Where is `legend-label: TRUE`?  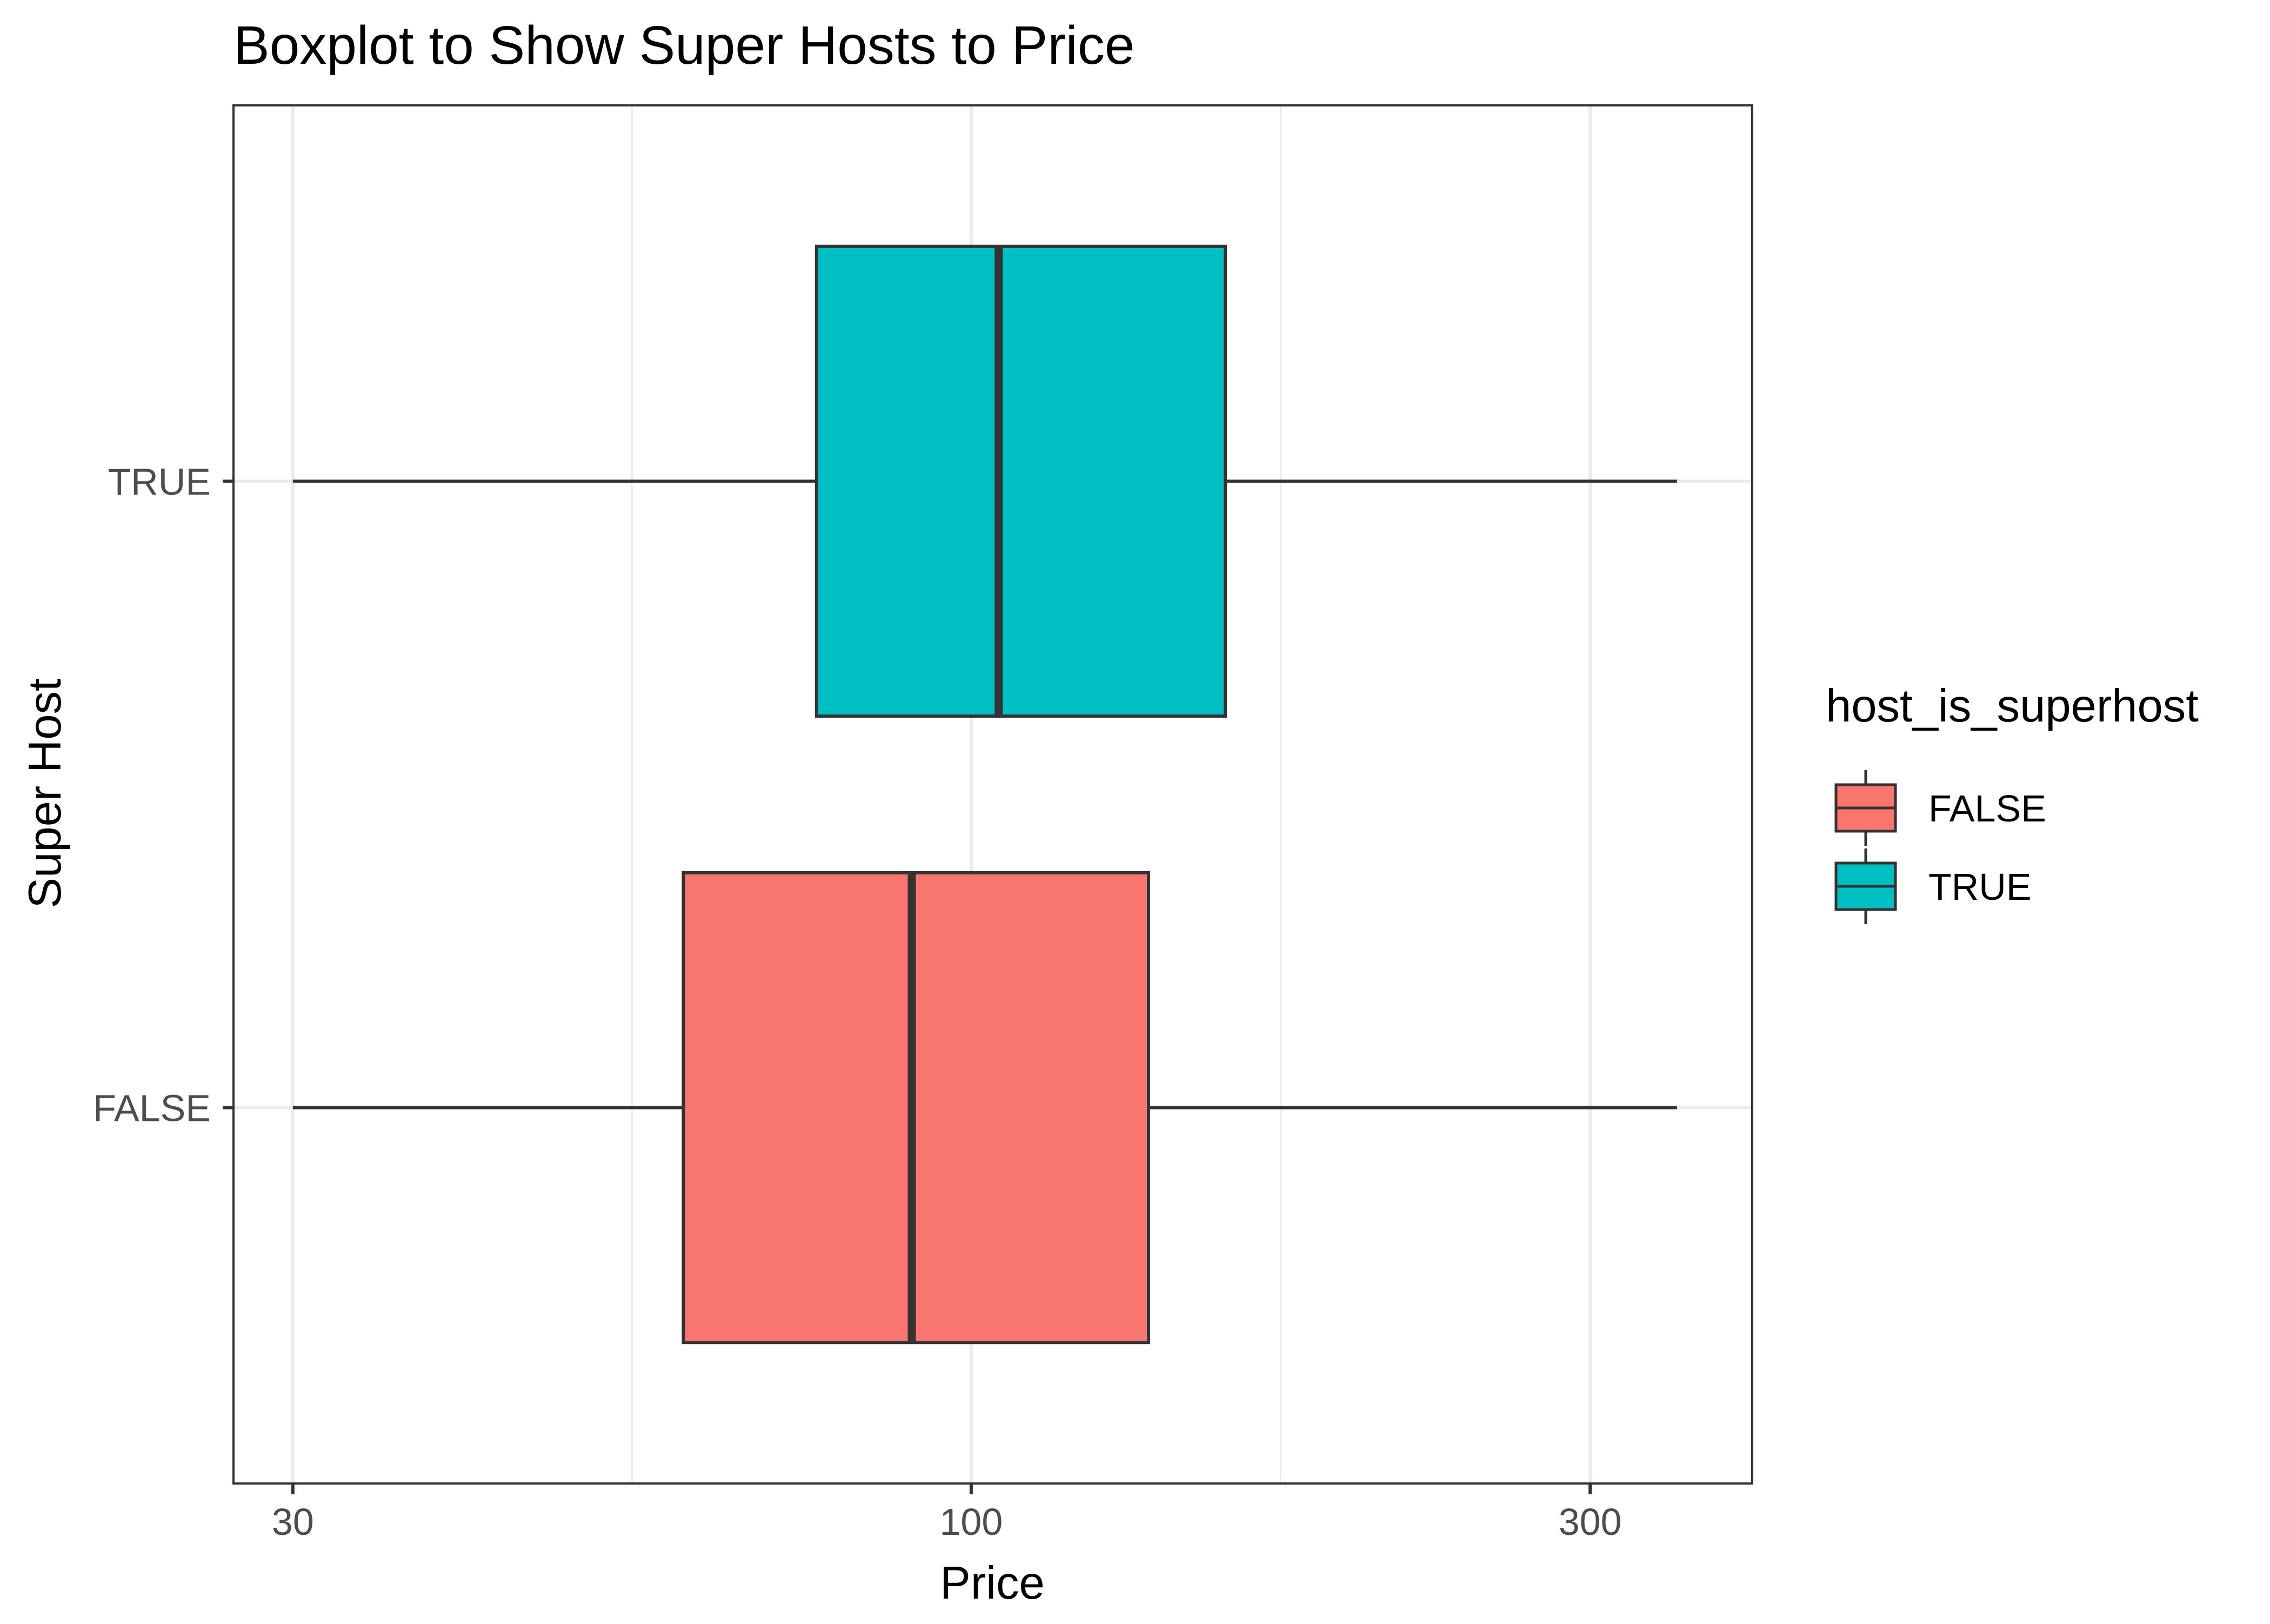 legend-label: TRUE is located at coordinates (1980, 887).